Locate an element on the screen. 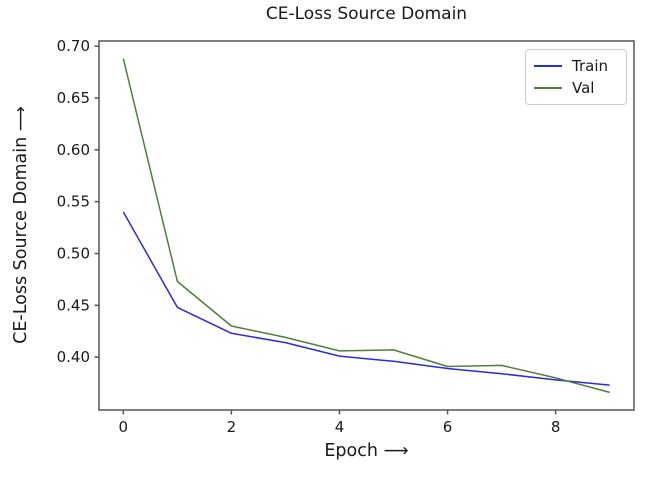 The image size is (650, 487). val-line-swatch is located at coordinates (548, 88).